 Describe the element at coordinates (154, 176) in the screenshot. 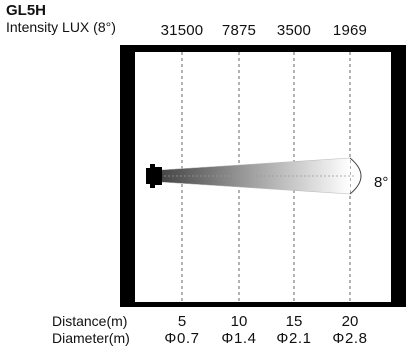

I see `fixture-icon` at that location.